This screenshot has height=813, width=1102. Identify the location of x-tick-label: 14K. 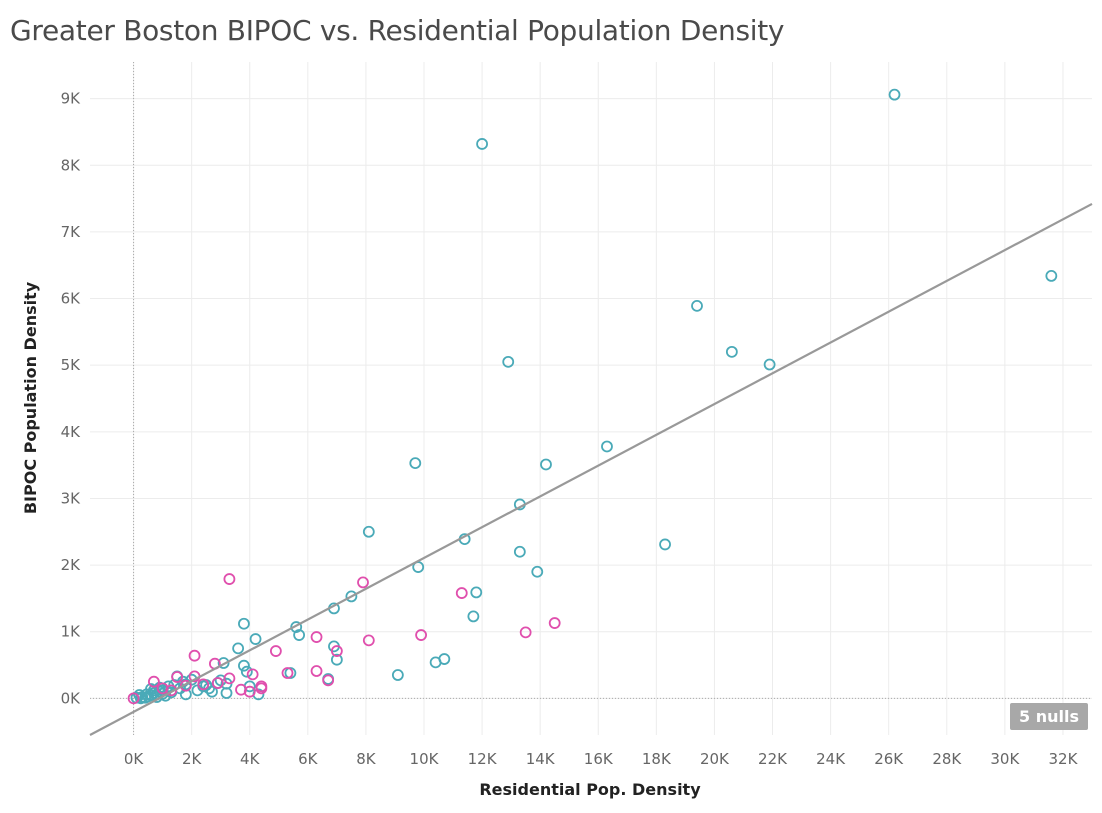
(541, 759).